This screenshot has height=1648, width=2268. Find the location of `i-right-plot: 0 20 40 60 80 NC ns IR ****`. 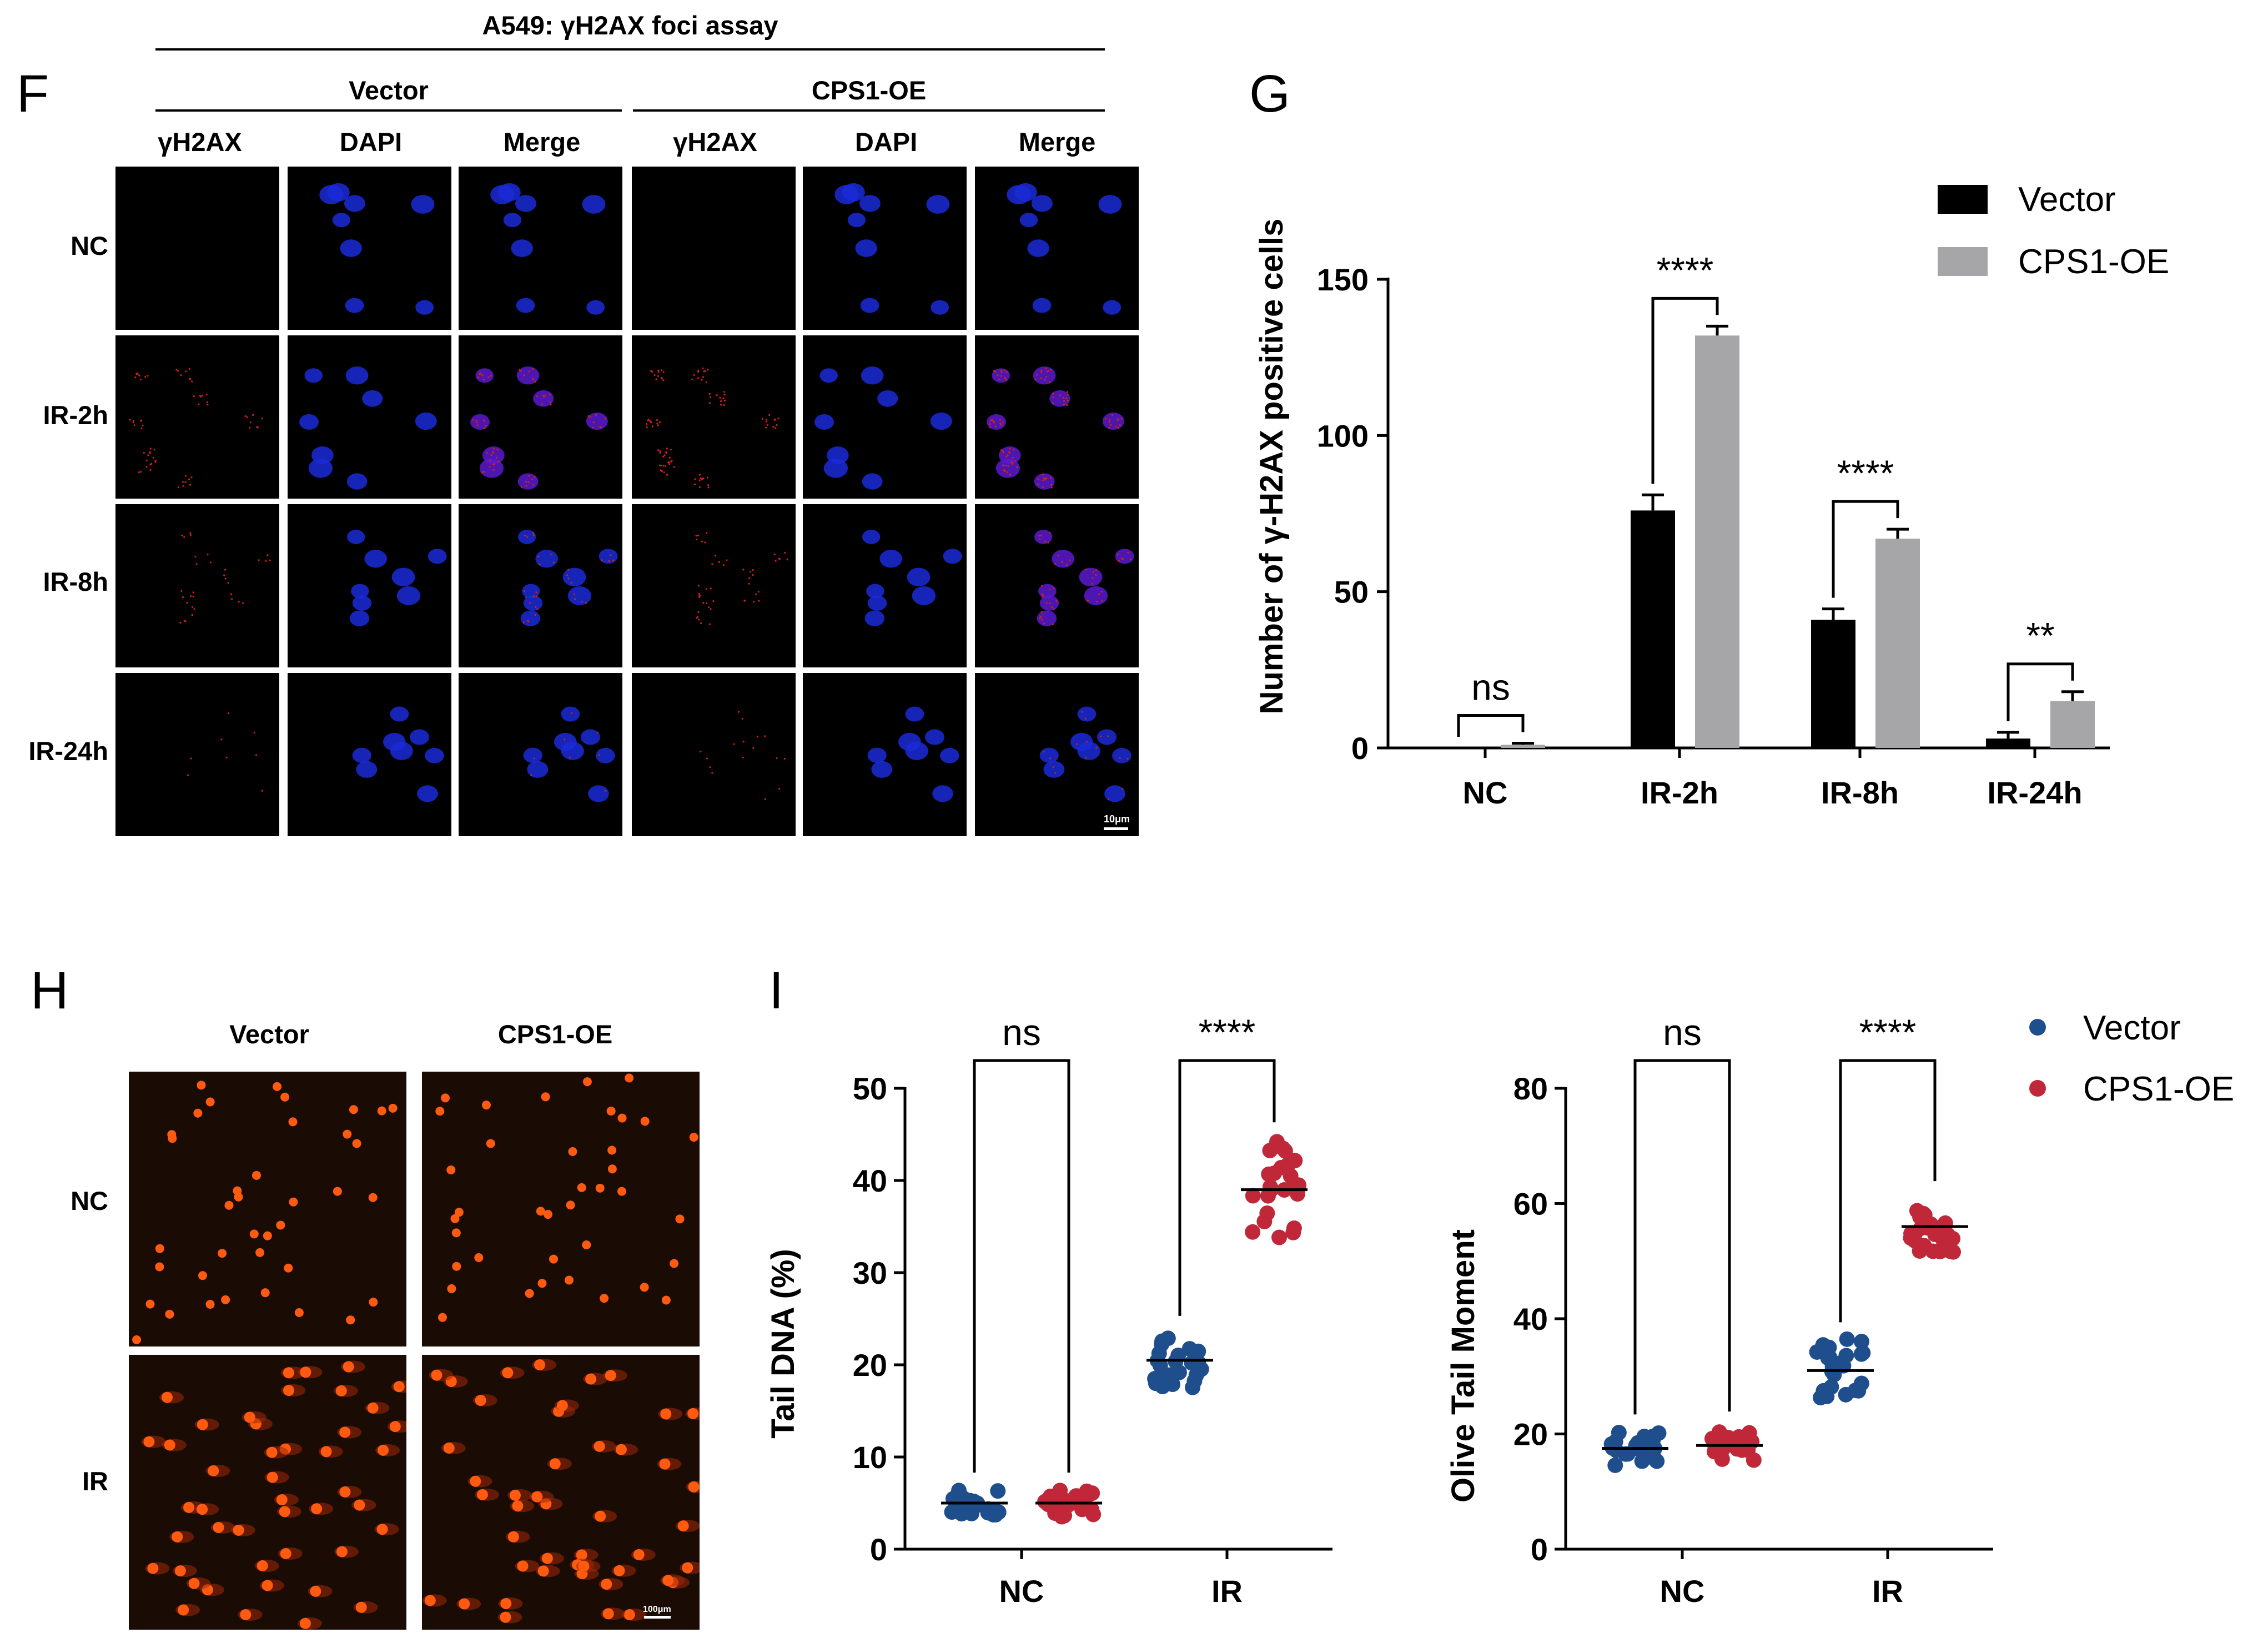

i-right-plot: 0 20 40 60 80 NC ns IR **** is located at coordinates (1753, 1311).